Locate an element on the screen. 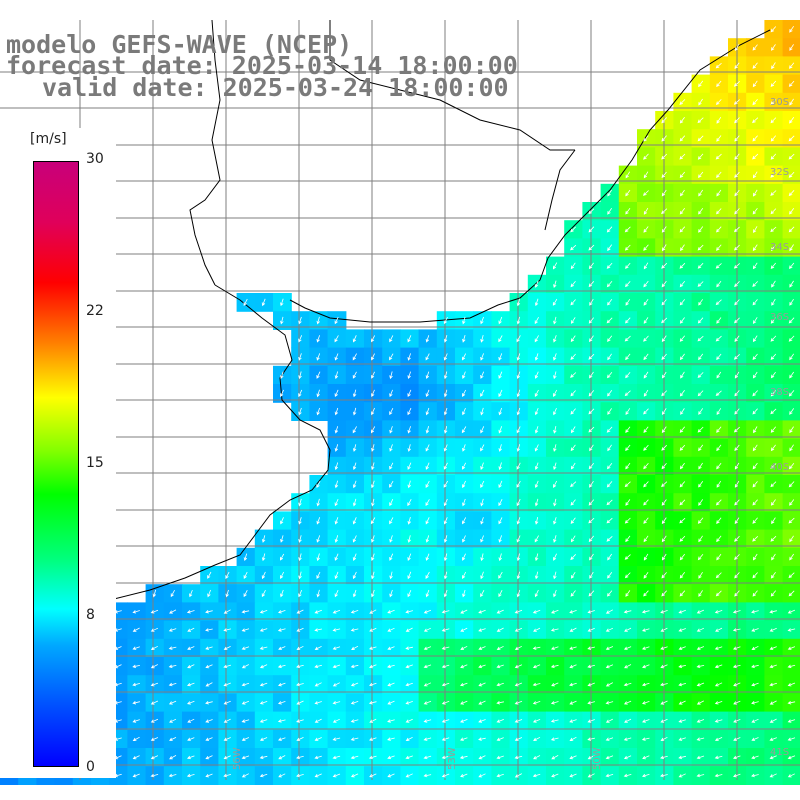 Image resolution: width=800 pixels, height=800 pixels. legend-tick-30: 30 is located at coordinates (95, 159).